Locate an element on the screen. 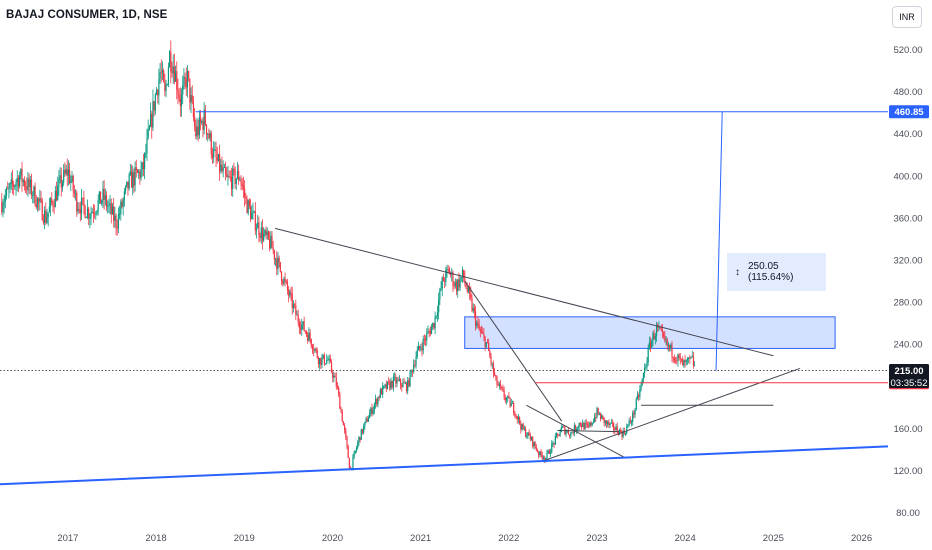 This screenshot has height=550, width=932. currency-button: INR is located at coordinates (907, 17).